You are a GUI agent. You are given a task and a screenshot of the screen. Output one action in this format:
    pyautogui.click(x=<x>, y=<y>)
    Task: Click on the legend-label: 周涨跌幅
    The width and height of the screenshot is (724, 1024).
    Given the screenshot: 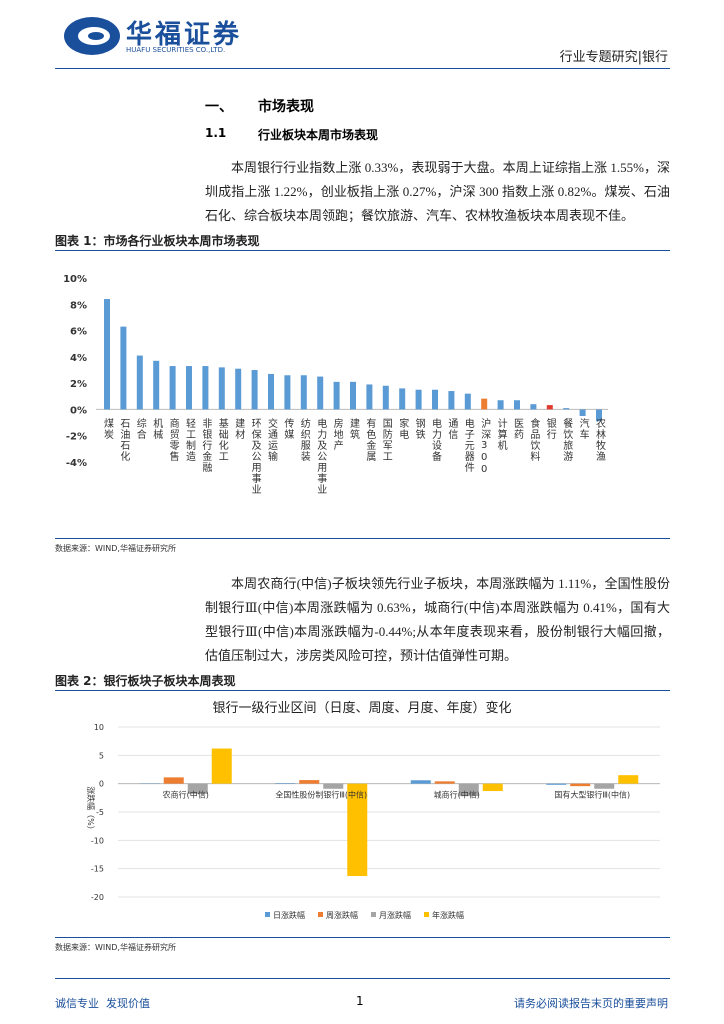 What is the action you would take?
    pyautogui.click(x=342, y=915)
    